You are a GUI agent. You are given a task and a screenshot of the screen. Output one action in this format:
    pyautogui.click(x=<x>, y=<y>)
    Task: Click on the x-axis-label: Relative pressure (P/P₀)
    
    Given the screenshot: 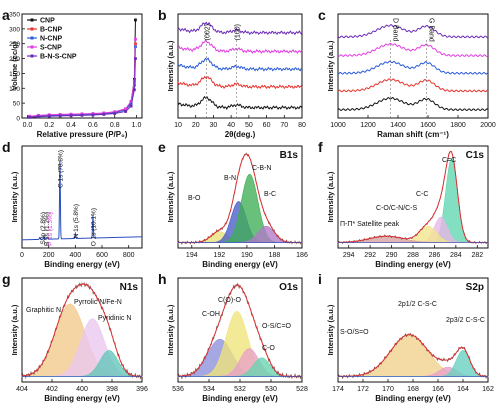 What is the action you would take?
    pyautogui.click(x=82, y=134)
    